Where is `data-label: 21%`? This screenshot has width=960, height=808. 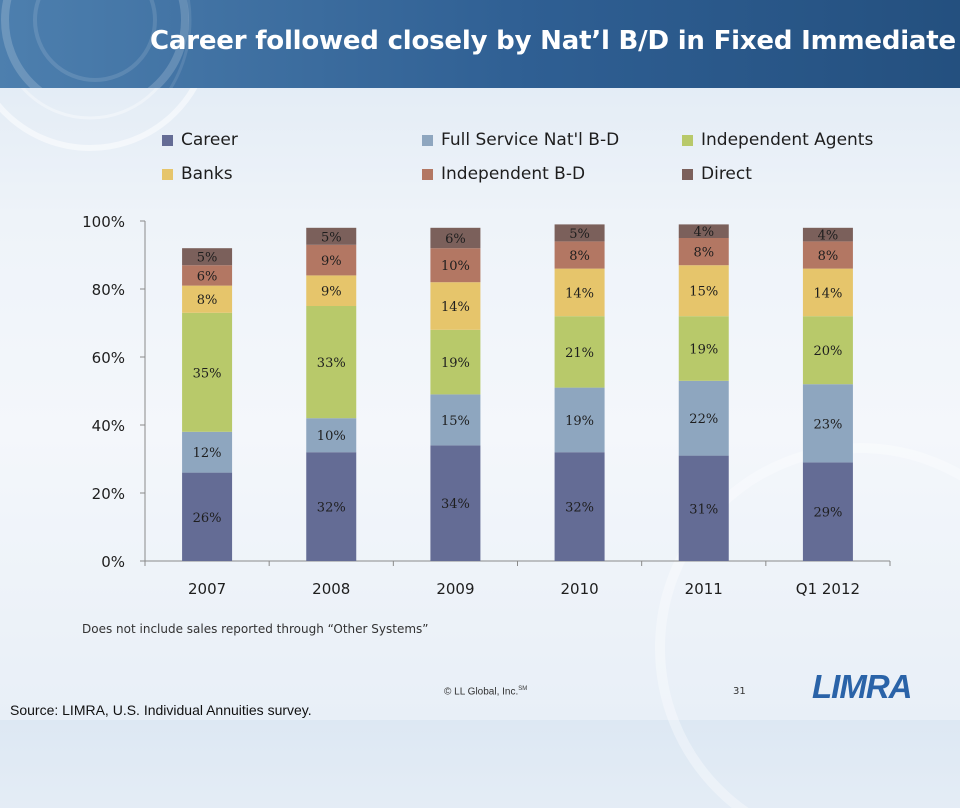 data-label: 21% is located at coordinates (579, 353).